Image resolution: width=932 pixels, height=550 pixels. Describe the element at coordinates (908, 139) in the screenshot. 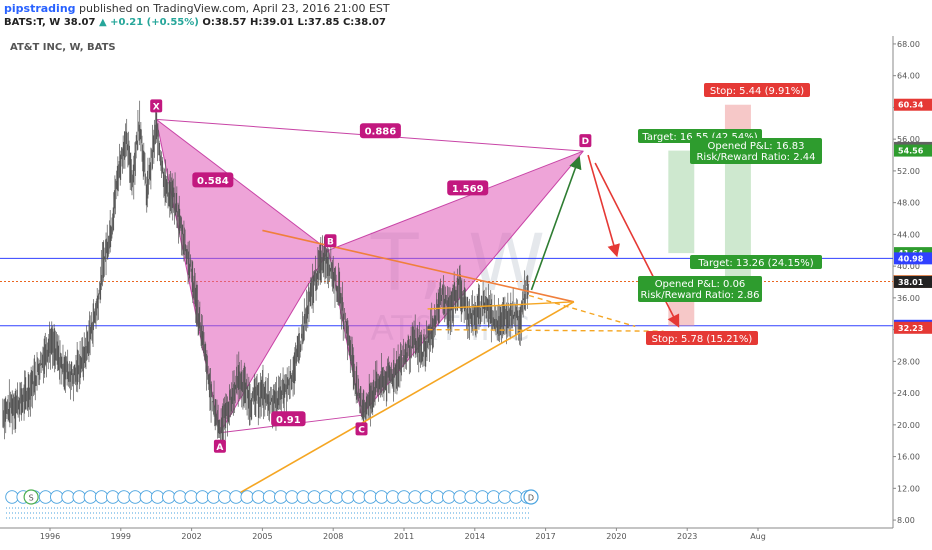

I see `y-tick-label: 56.00` at that location.